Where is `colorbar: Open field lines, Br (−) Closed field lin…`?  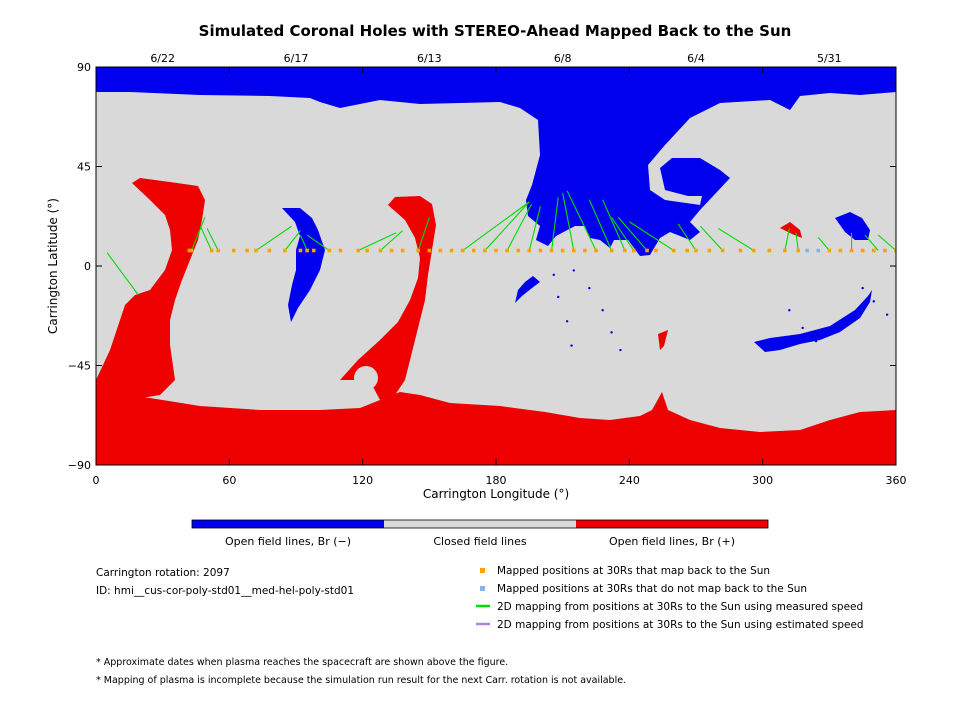
colorbar: Open field lines, Br (−) Closed field lin… is located at coordinates (480, 533).